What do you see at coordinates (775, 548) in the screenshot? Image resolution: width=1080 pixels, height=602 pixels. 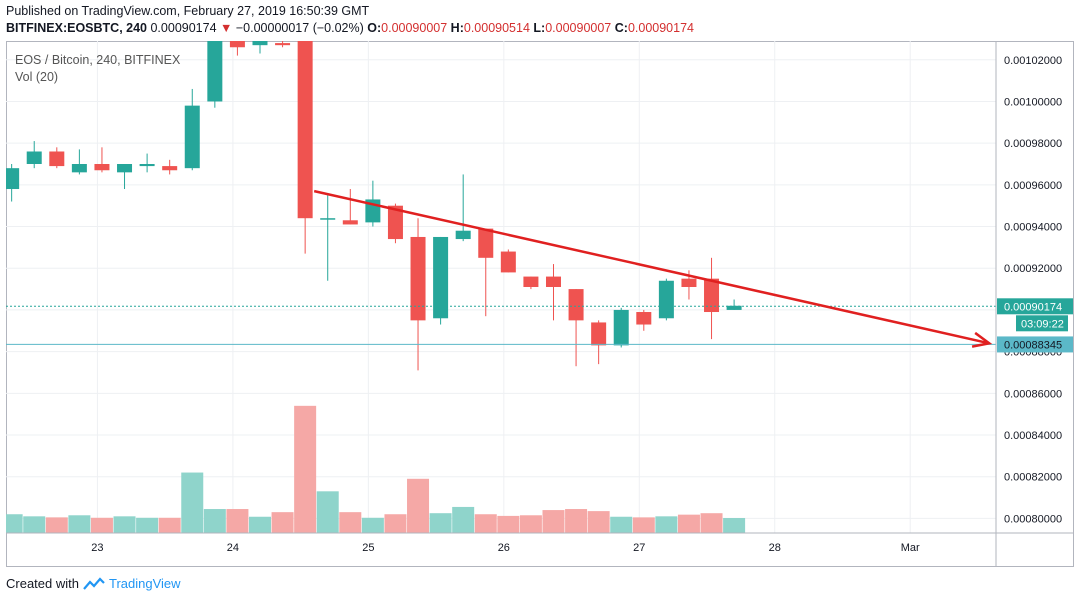 I see `x-tick-label: 28` at bounding box center [775, 548].